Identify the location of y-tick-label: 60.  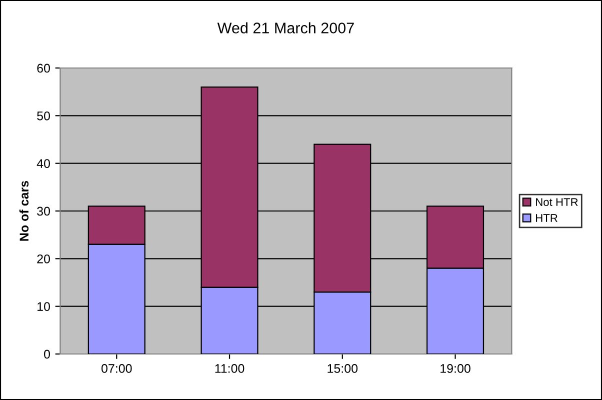
(43, 68).